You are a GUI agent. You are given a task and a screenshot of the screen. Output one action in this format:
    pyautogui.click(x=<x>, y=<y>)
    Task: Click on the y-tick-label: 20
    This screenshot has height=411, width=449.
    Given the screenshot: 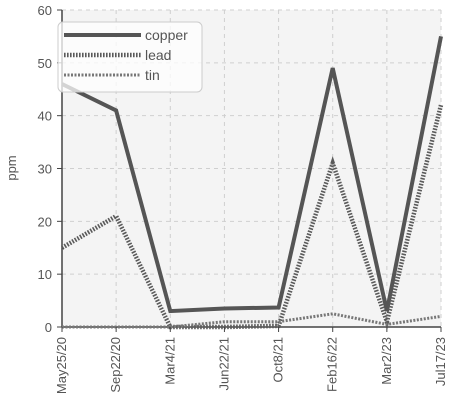 What is the action you would take?
    pyautogui.click(x=45, y=221)
    